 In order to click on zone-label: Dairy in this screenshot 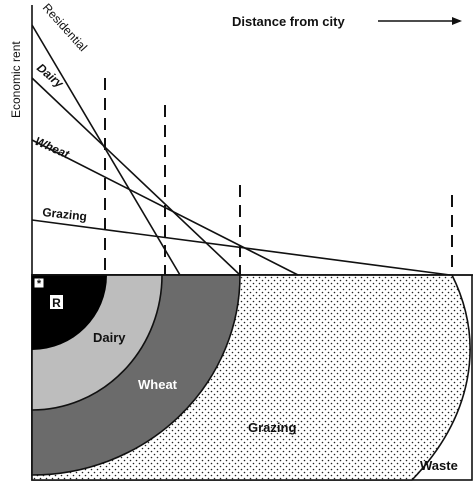, I will do `click(109, 337)`.